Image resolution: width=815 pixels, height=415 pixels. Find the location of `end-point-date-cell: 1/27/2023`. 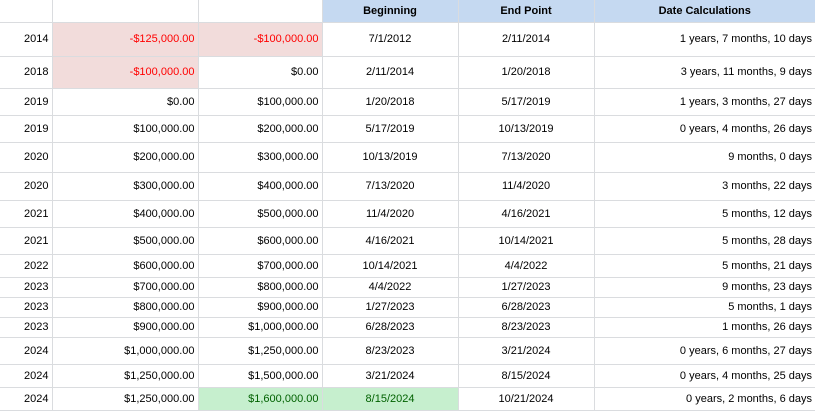

end-point-date-cell: 1/27/2023 is located at coordinates (526, 287).